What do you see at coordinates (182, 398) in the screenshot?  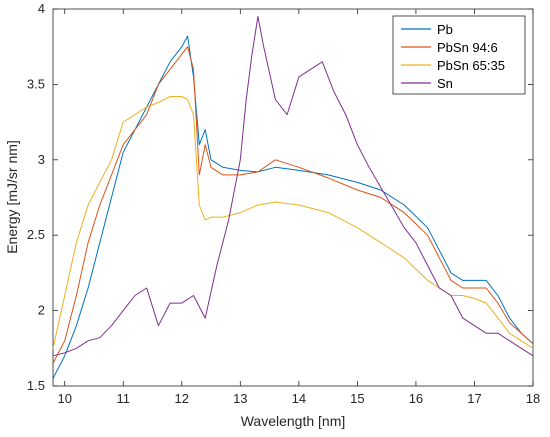 I see `x-tick-label: 12` at bounding box center [182, 398].